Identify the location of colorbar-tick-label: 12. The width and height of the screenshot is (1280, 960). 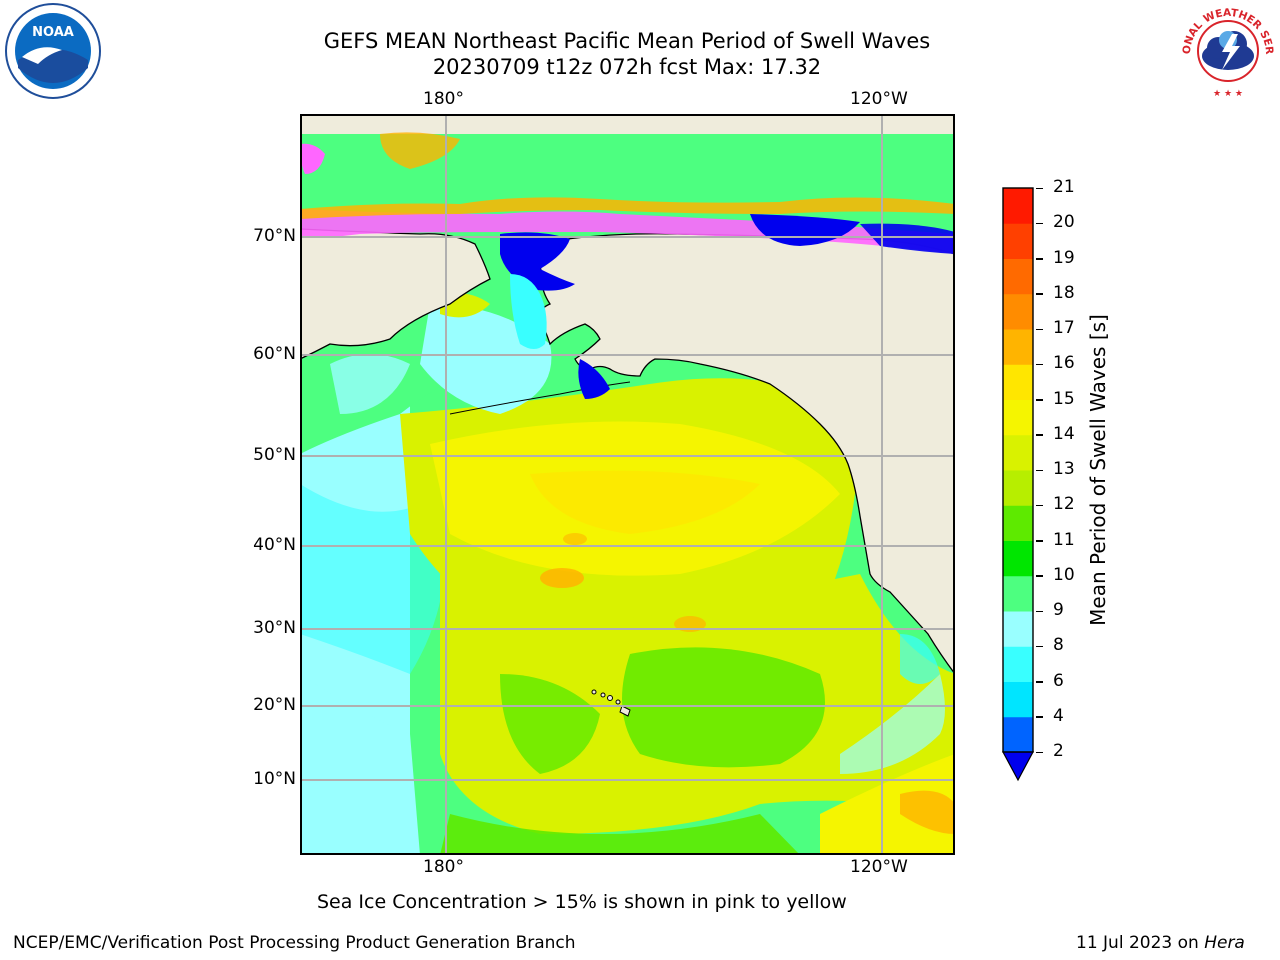
(1064, 504).